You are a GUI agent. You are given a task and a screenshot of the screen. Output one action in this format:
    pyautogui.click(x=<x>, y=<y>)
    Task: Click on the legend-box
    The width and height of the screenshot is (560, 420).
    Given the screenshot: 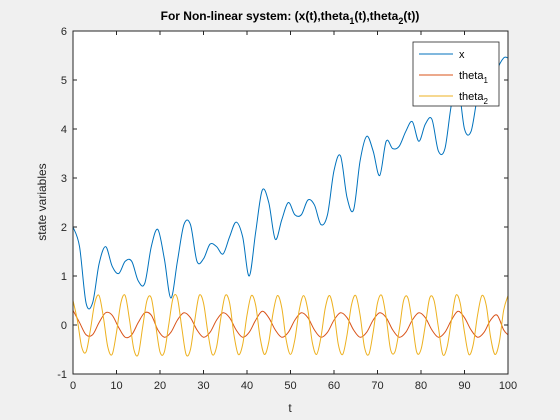 What is the action you would take?
    pyautogui.click(x=456, y=74)
    